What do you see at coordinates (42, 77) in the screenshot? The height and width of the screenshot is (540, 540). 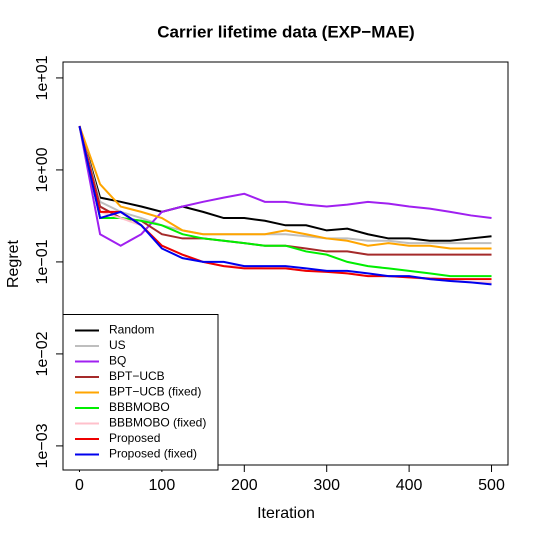 I see `y-tick-label: 1e+01` at bounding box center [42, 77].